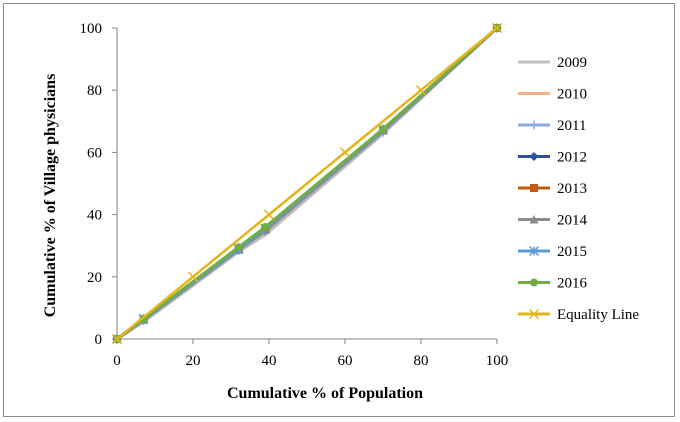 The width and height of the screenshot is (680, 422). What do you see at coordinates (325, 393) in the screenshot?
I see `x-axis-title: Cumulative % of Population` at bounding box center [325, 393].